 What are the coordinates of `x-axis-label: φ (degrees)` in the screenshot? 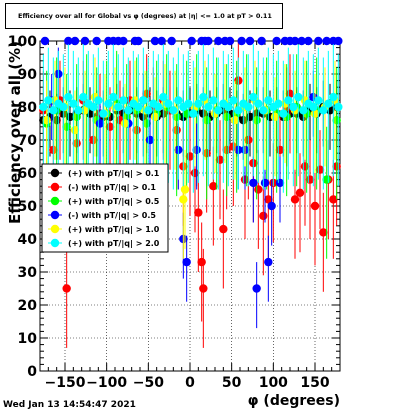 It's located at (294, 401).